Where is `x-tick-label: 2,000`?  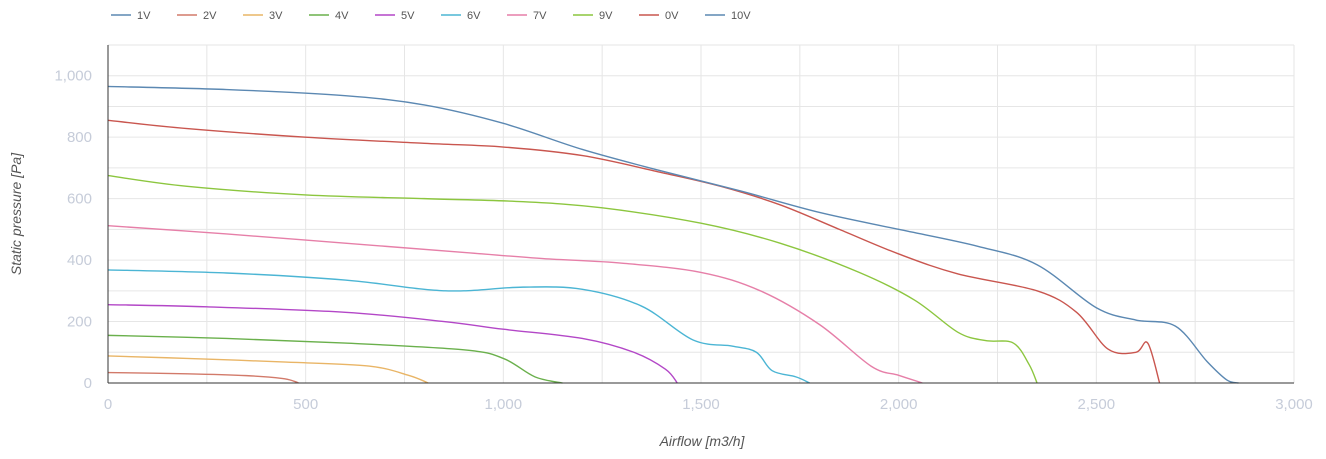
x-tick-label: 2,000 is located at coordinates (899, 404).